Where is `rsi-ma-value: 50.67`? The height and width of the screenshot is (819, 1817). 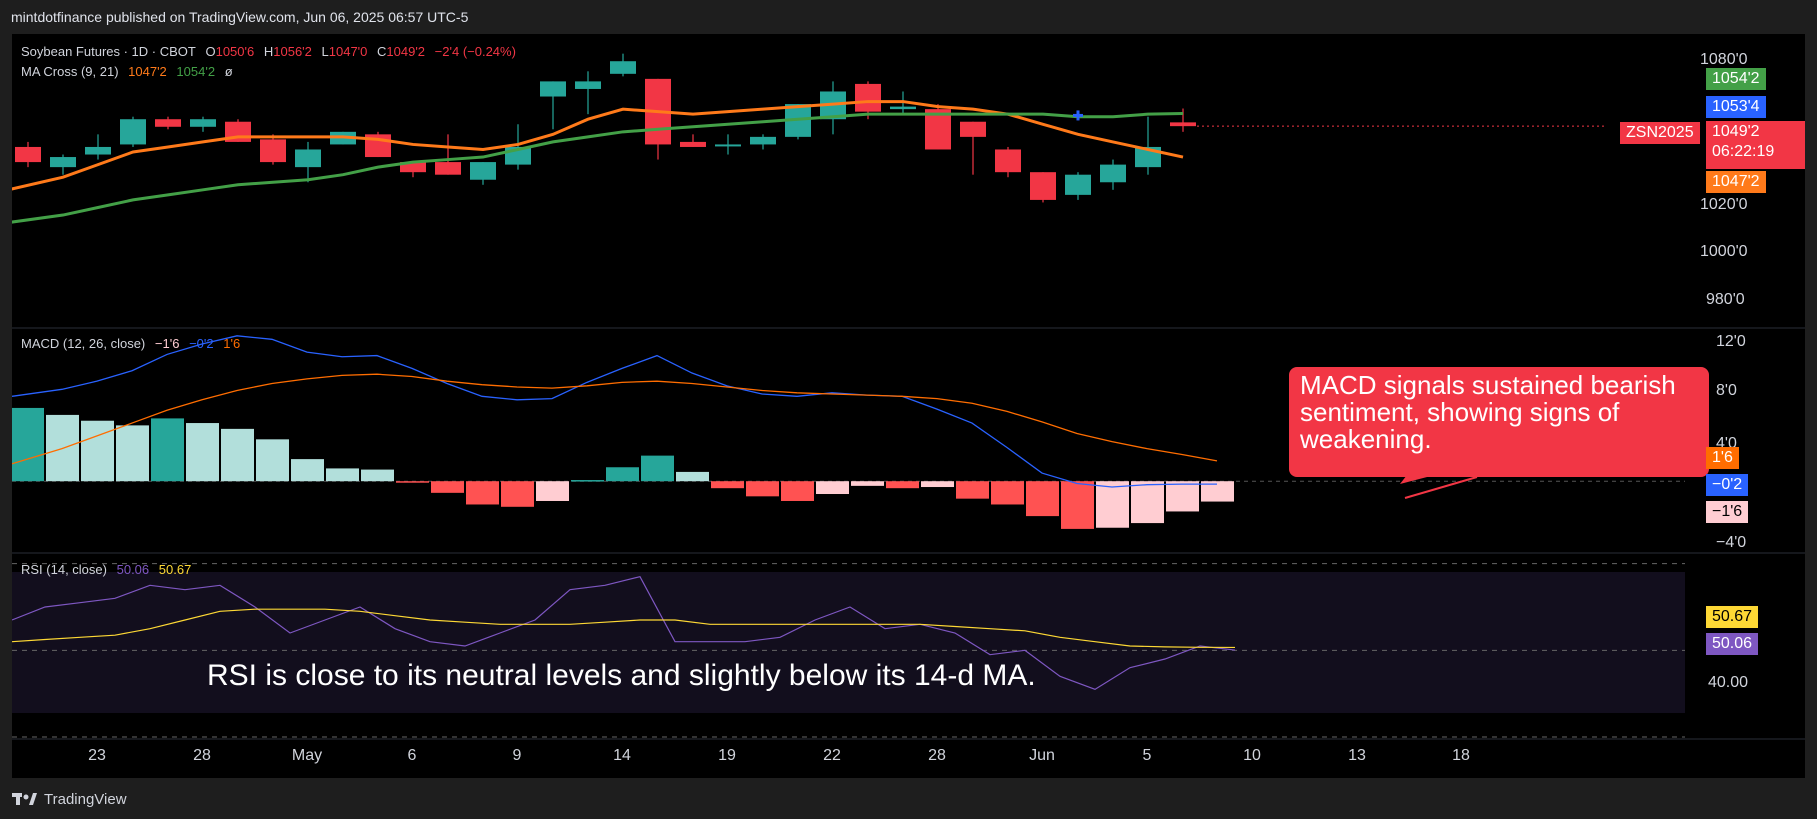 rsi-ma-value: 50.67 is located at coordinates (175, 569).